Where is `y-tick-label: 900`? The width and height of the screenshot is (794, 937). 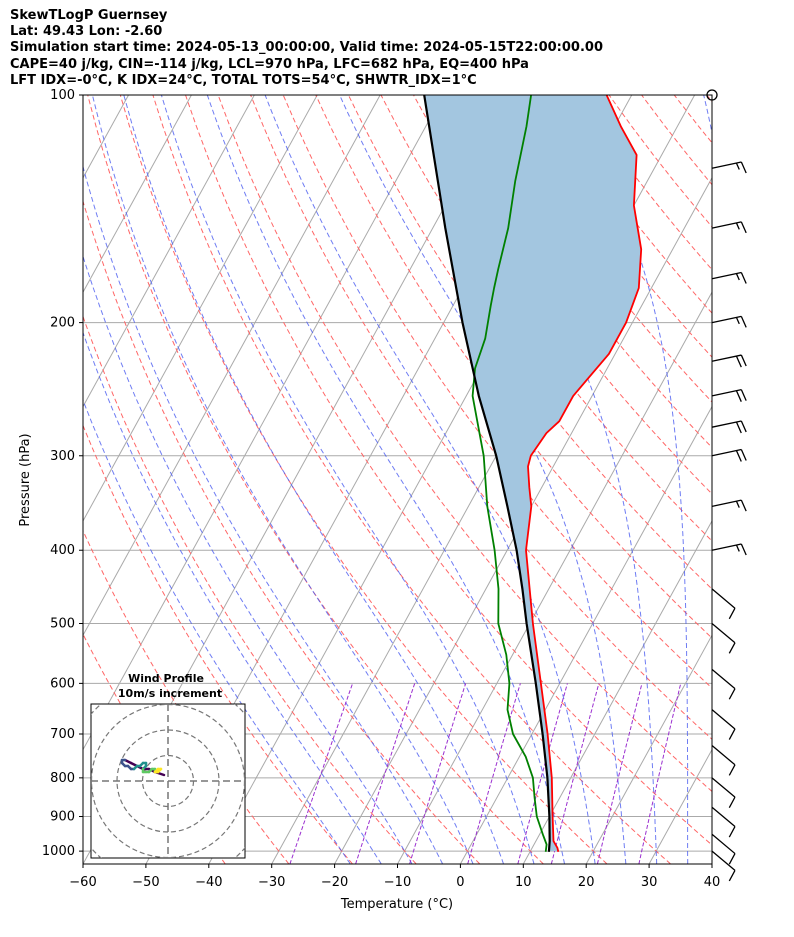
y-tick-label: 900 is located at coordinates (62, 817).